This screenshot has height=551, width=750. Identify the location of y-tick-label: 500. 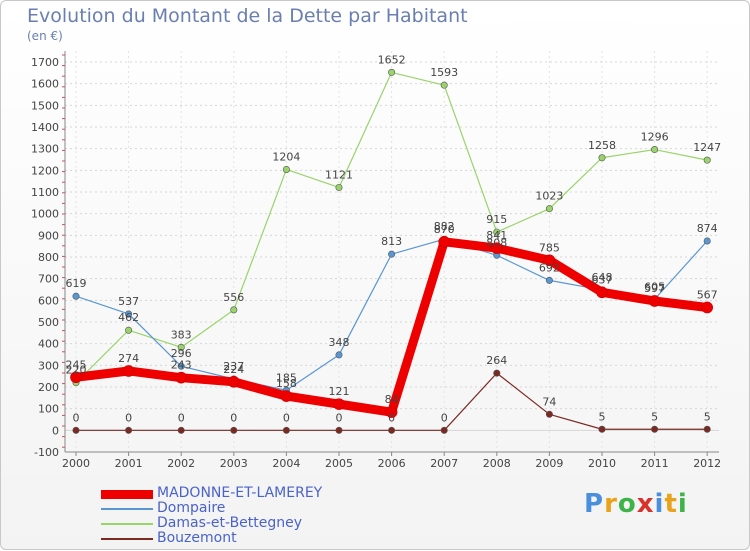
(48, 322).